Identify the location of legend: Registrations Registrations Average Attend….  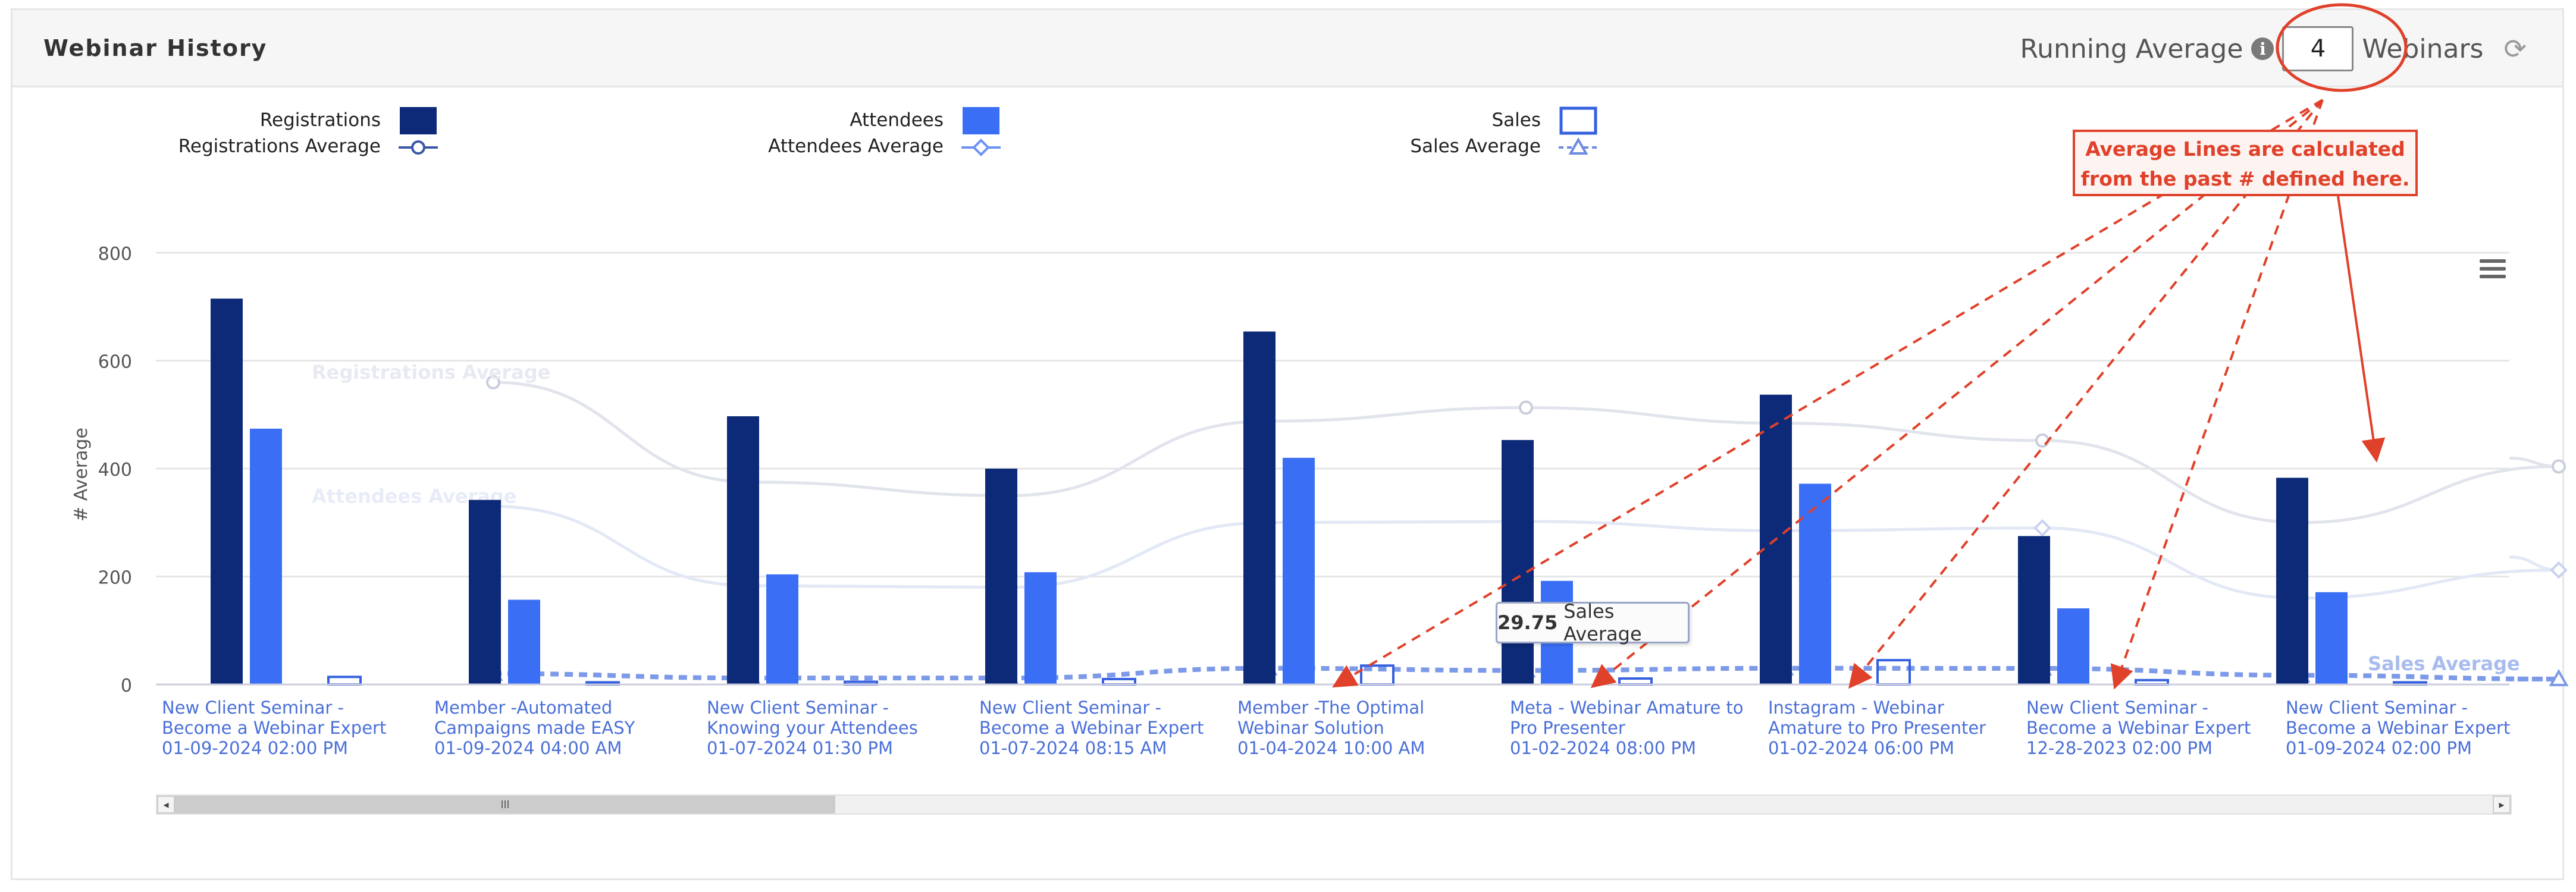
(888, 131).